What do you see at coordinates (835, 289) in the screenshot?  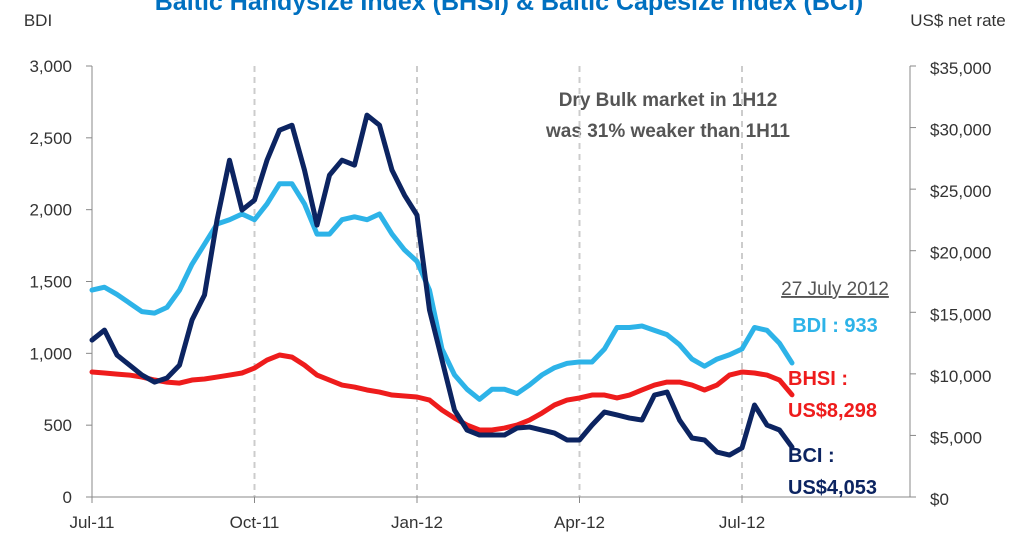 I see `annotation: 27 July 2012` at bounding box center [835, 289].